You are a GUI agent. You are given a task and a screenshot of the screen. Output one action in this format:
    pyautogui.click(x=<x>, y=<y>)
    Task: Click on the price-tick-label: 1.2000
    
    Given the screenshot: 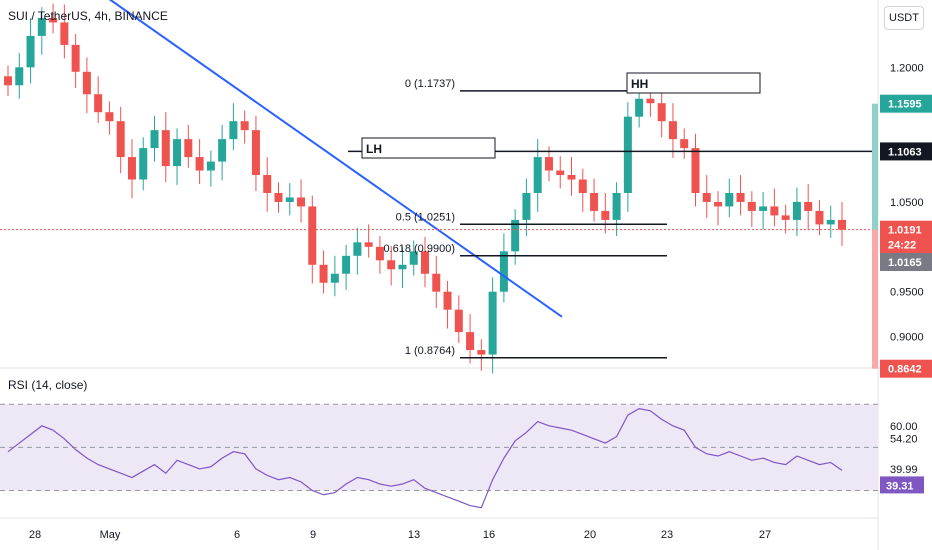 What is the action you would take?
    pyautogui.click(x=907, y=68)
    